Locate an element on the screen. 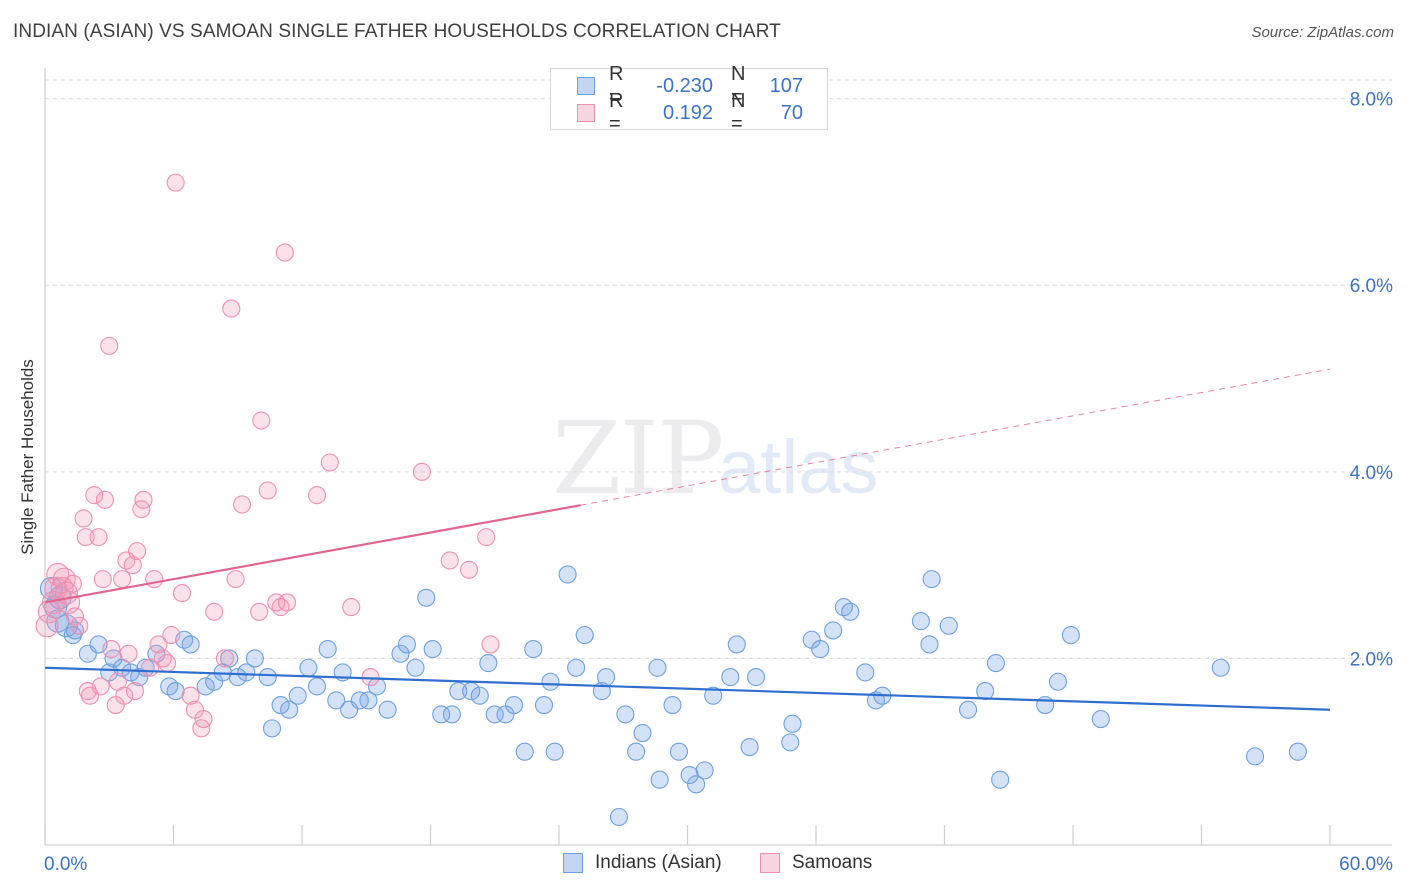 The image size is (1406, 892). legend-r-value: 0.192 is located at coordinates (687, 112).